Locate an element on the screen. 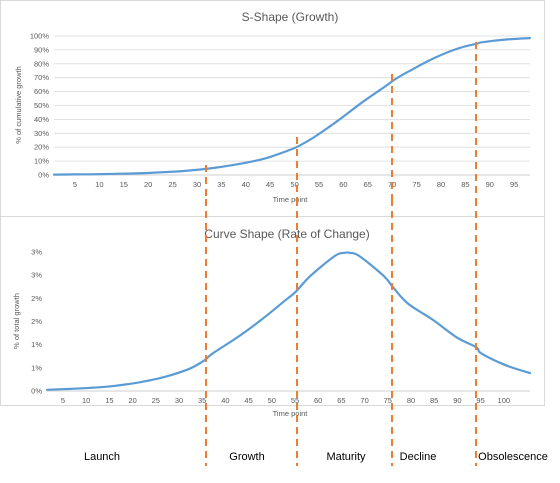 This screenshot has height=483, width=560. x-tick-label: 100 is located at coordinates (504, 400).